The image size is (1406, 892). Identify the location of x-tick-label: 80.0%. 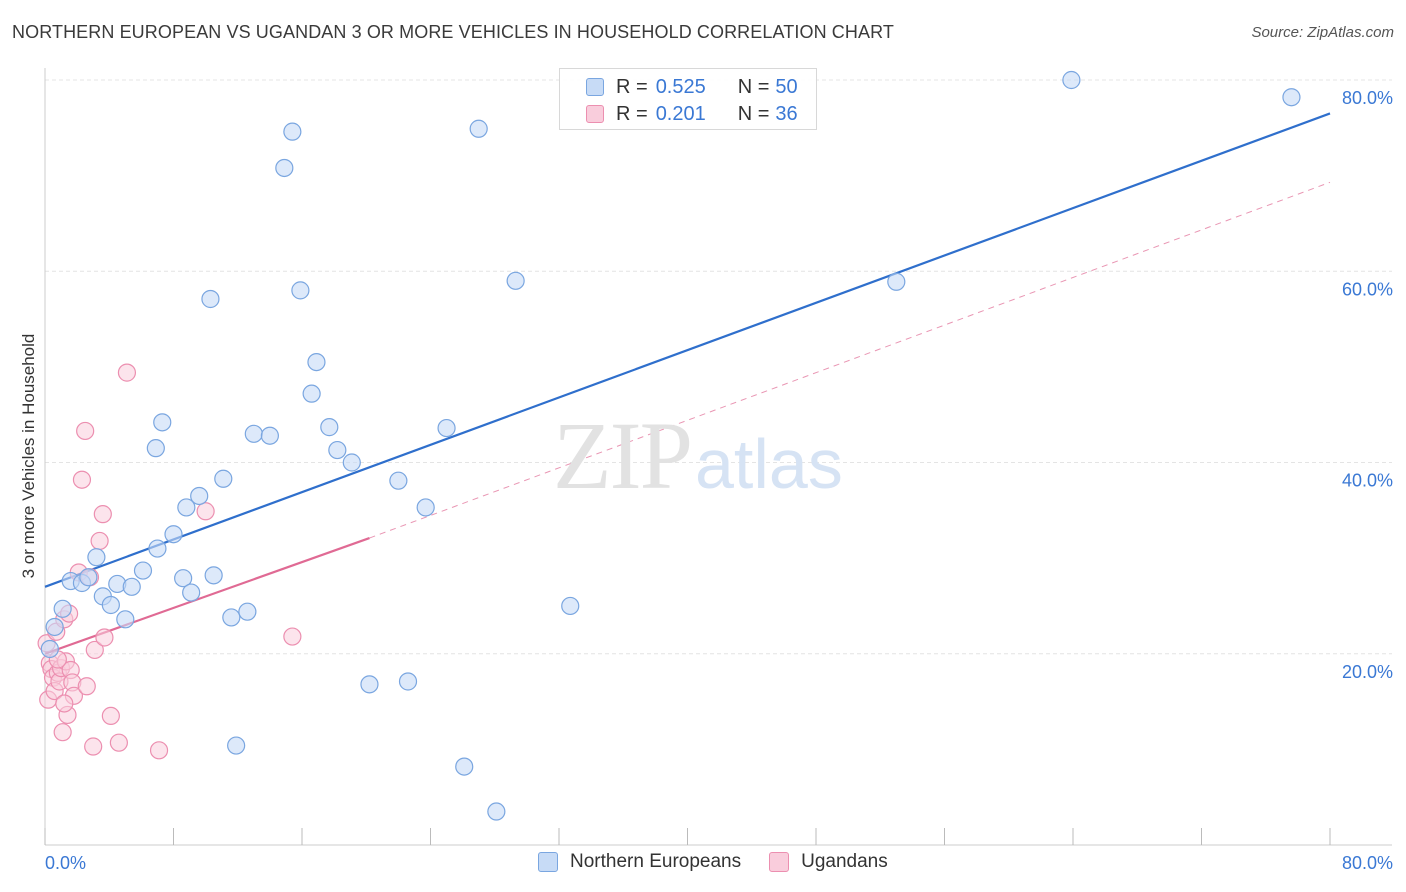
(1367, 863).